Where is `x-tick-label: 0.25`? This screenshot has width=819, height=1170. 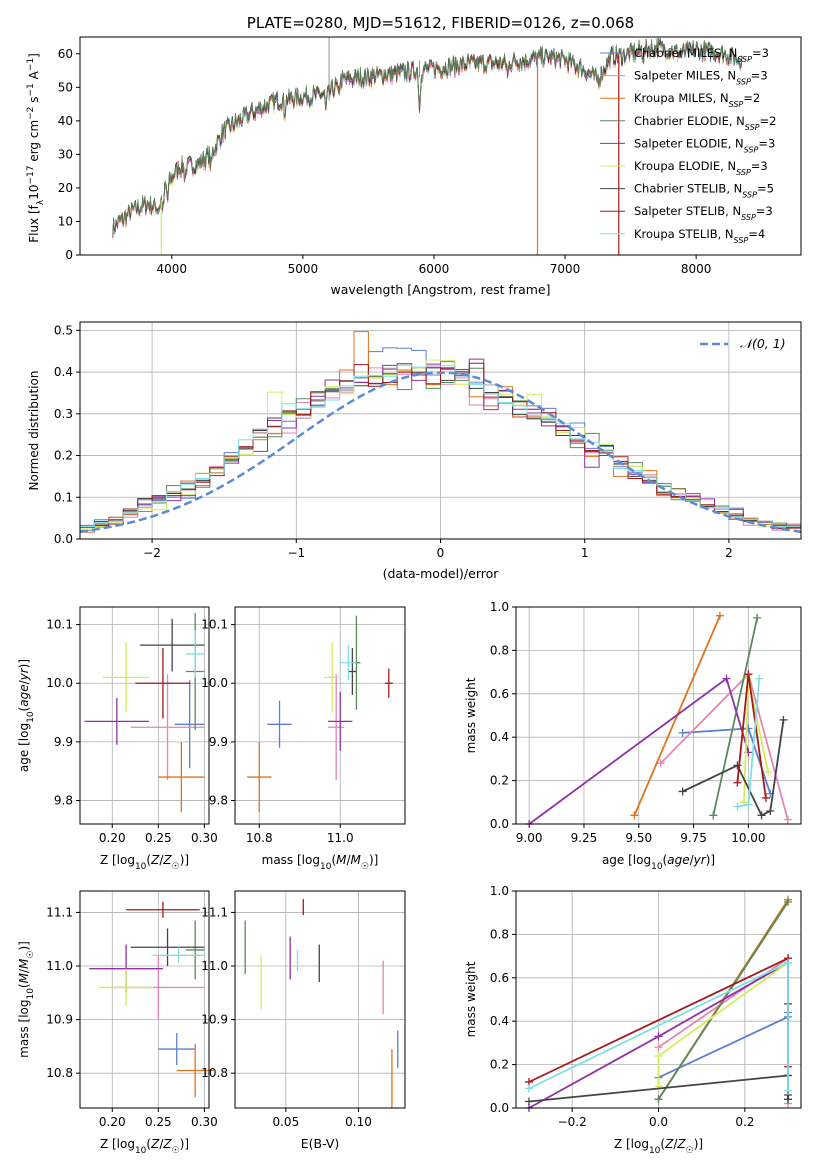 x-tick-label: 0.25 is located at coordinates (158, 1122).